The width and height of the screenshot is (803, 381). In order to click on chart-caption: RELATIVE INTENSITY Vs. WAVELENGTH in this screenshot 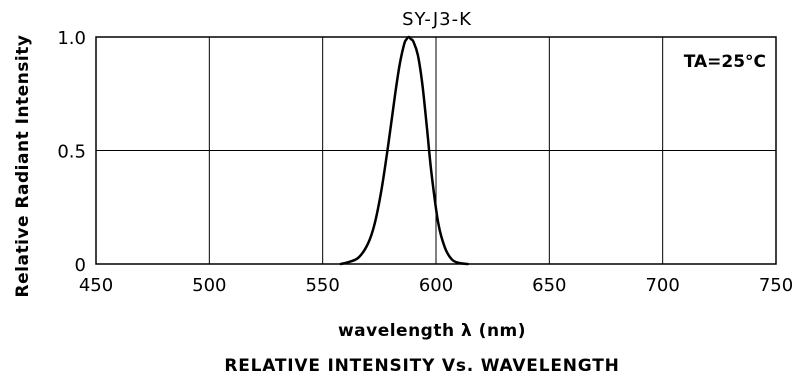, I will do `click(421, 366)`.